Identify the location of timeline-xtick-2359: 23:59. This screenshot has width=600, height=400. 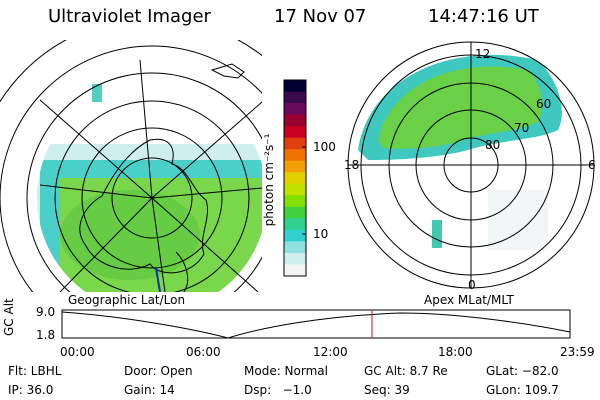
(577, 352).